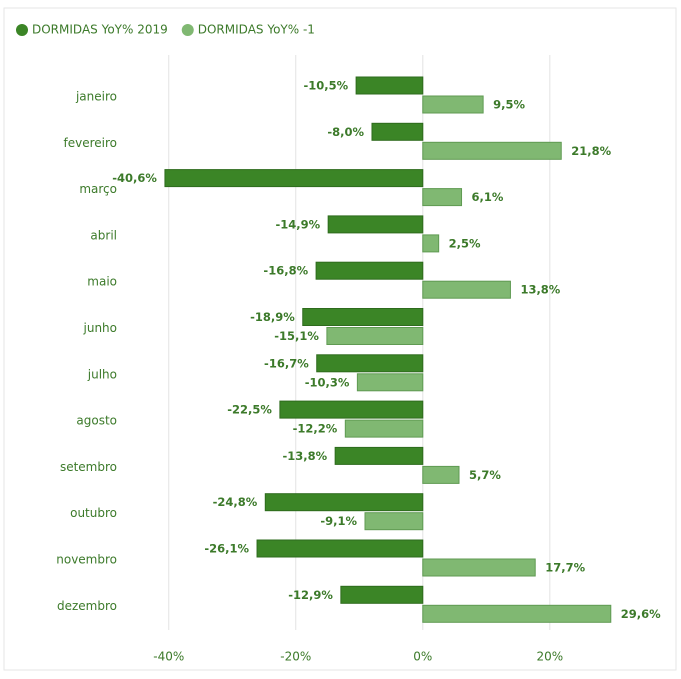 The image size is (681, 679). What do you see at coordinates (249, 410) in the screenshot?
I see `value-label: -22,5%` at bounding box center [249, 410].